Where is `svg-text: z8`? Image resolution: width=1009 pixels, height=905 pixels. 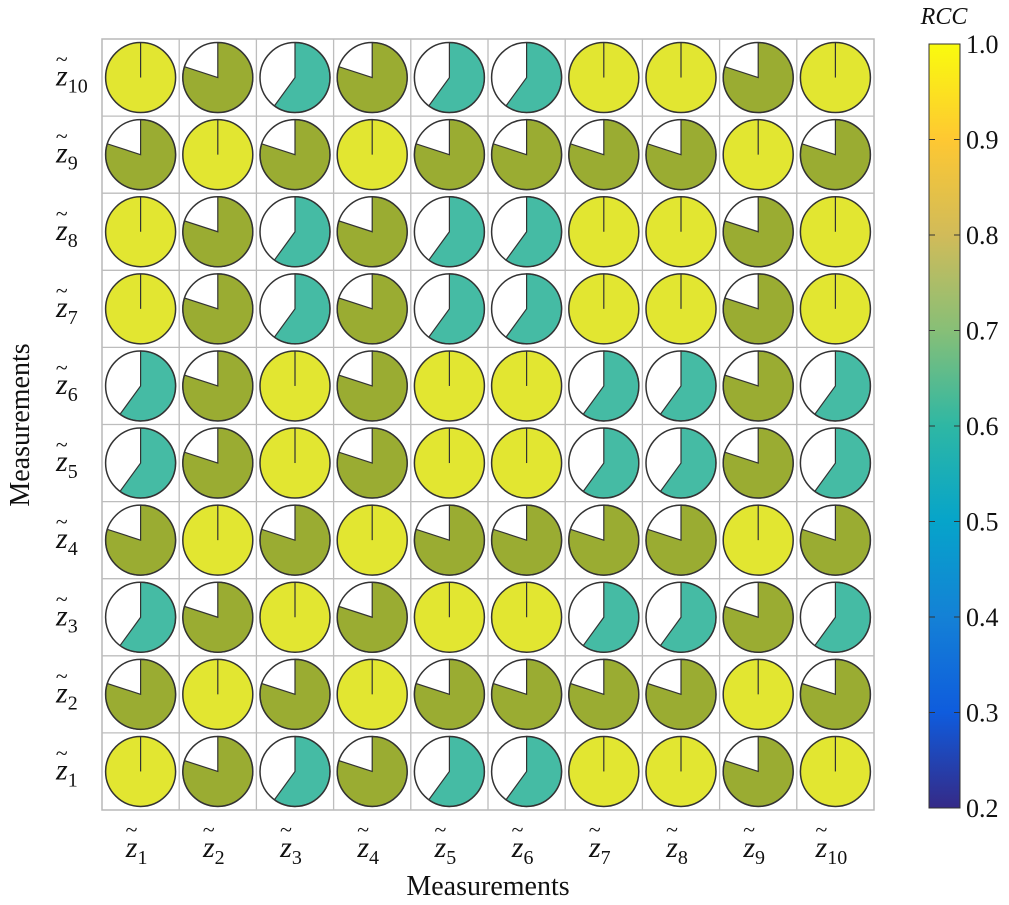
svg-text: z8 is located at coordinates (676, 850).